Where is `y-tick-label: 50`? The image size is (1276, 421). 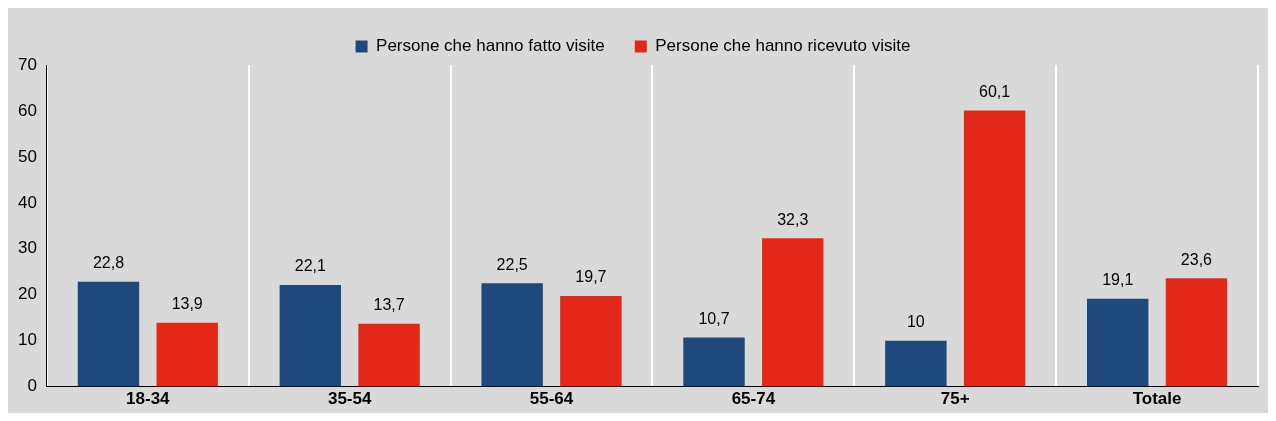 y-tick-label: 50 is located at coordinates (27, 156).